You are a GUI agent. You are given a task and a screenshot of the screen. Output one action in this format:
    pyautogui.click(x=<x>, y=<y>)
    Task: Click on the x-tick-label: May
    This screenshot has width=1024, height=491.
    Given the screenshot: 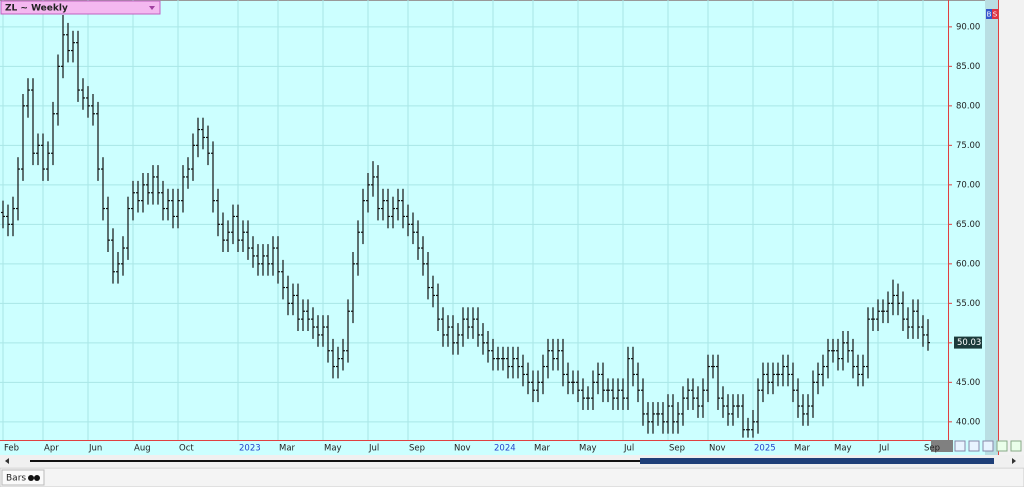 What is the action you would take?
    pyautogui.click(x=333, y=449)
    